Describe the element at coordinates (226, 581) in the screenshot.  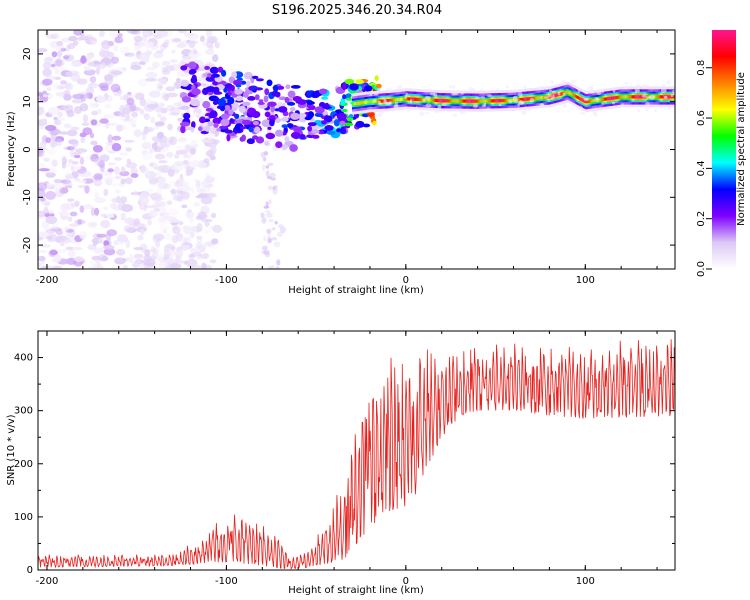
I see `snr-xtick-label: -100` at that location.